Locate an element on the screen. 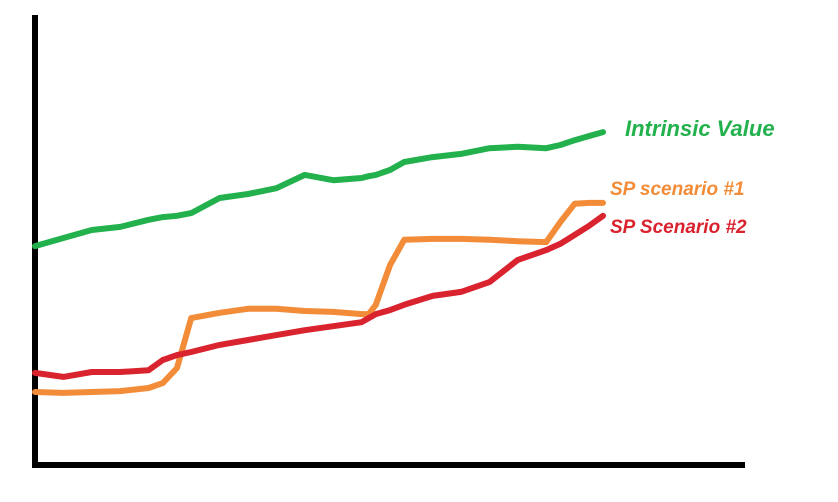 Image resolution: width=838 pixels, height=502 pixels. series-label: SP scenario #1 is located at coordinates (677, 189).